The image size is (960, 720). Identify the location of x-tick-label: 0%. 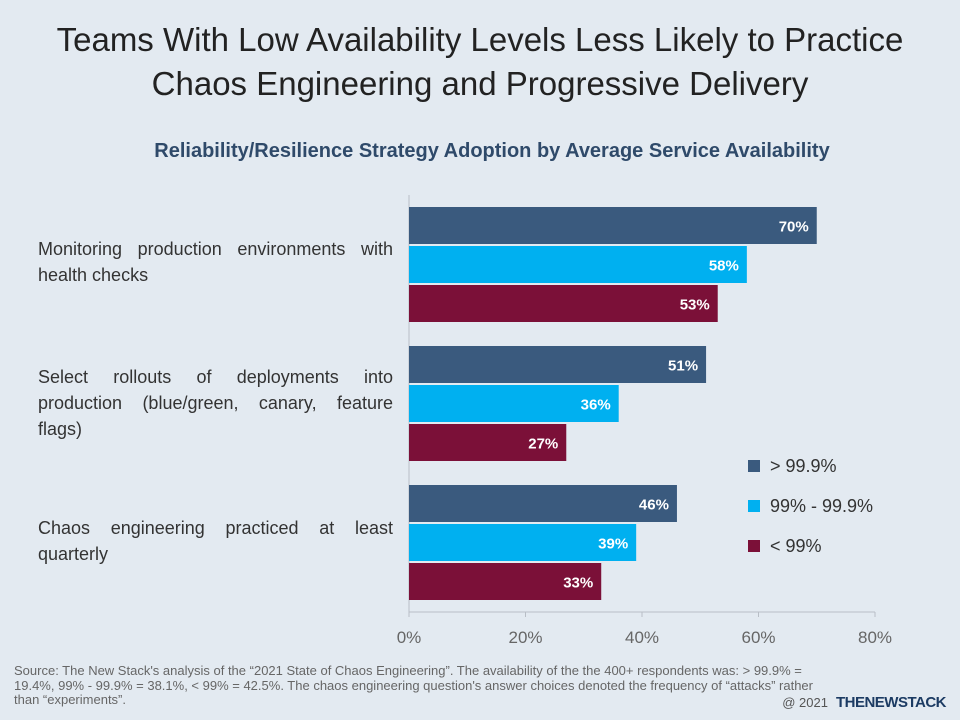
(409, 637).